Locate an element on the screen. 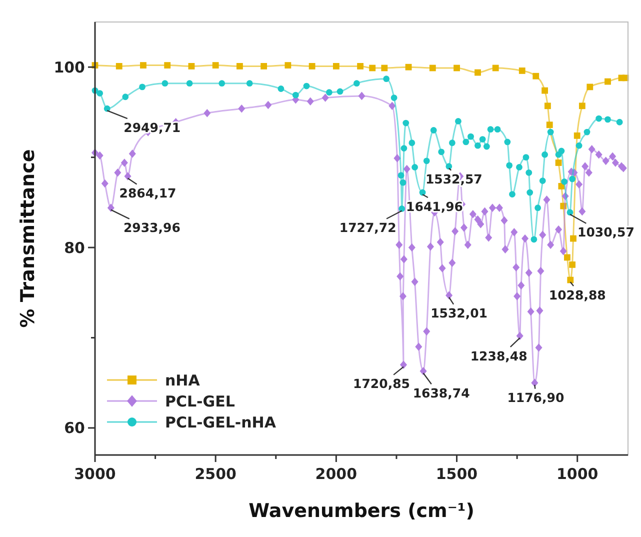 The height and width of the screenshot is (537, 641). legend-label: PCL-GEL-nHA is located at coordinates (220, 422).